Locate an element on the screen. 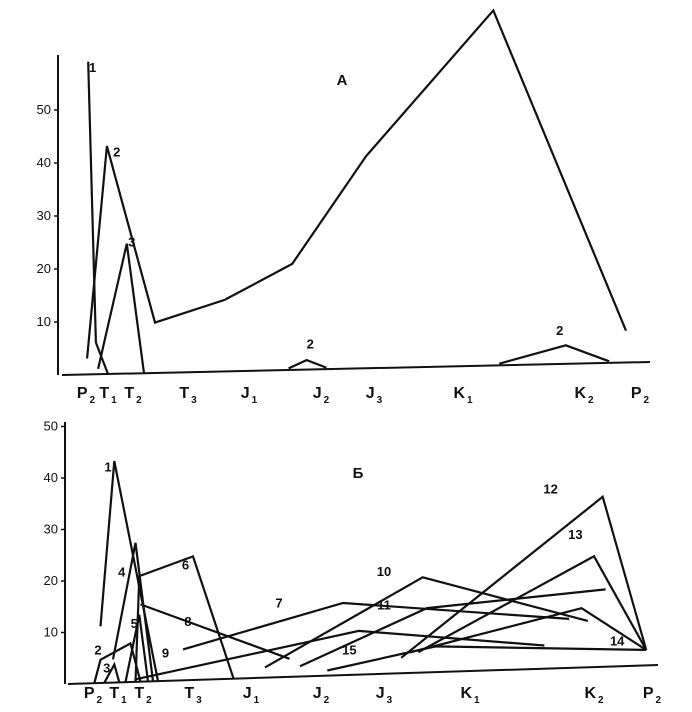 The image size is (692, 712). series-label: 12 is located at coordinates (550, 488).